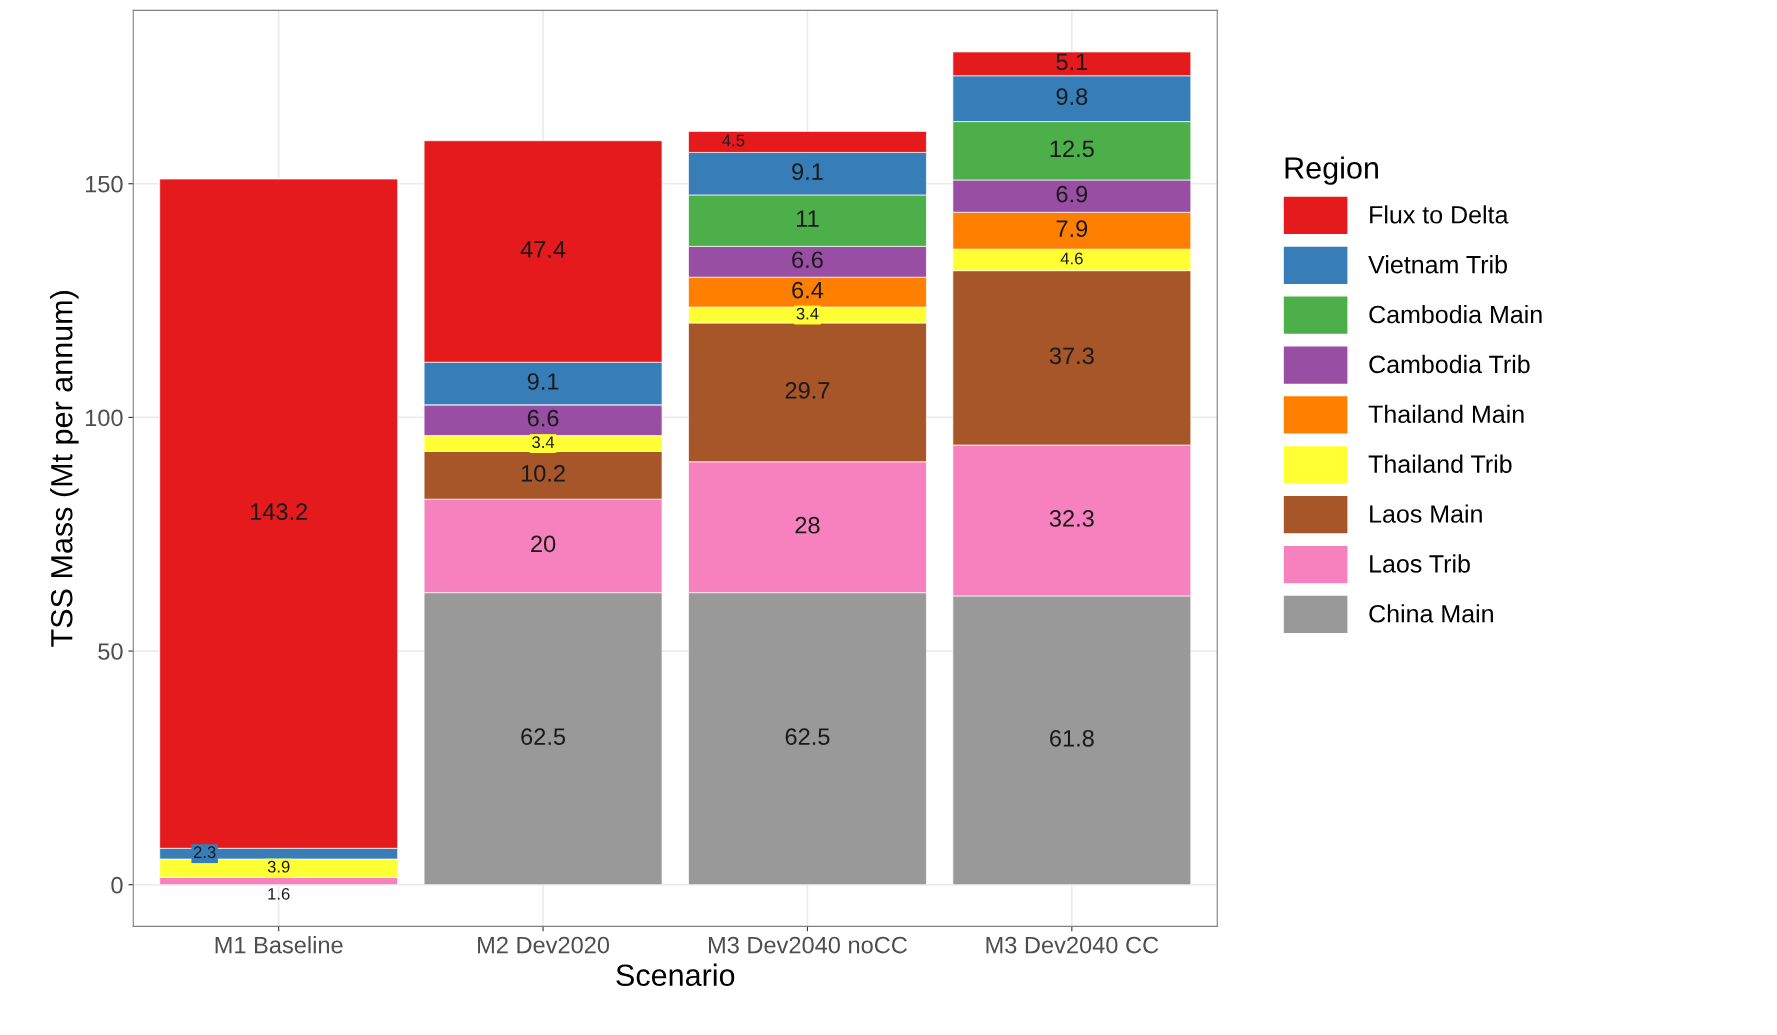  What do you see at coordinates (808, 290) in the screenshot?
I see `data-label: 6.4` at bounding box center [808, 290].